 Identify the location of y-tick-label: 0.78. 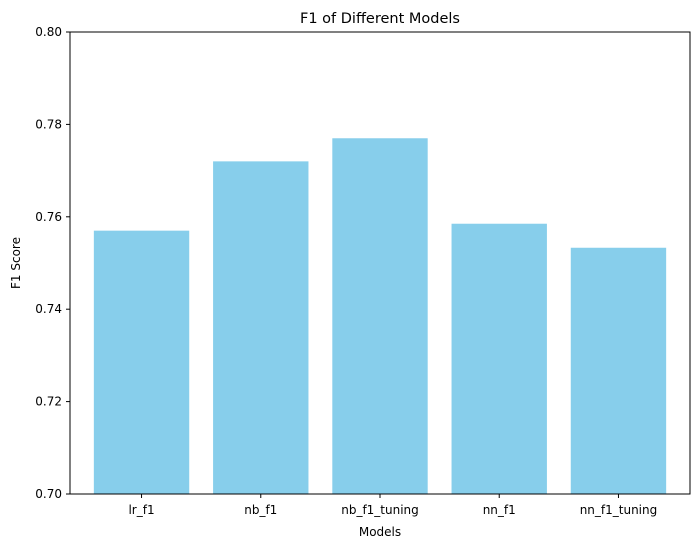
(48, 124).